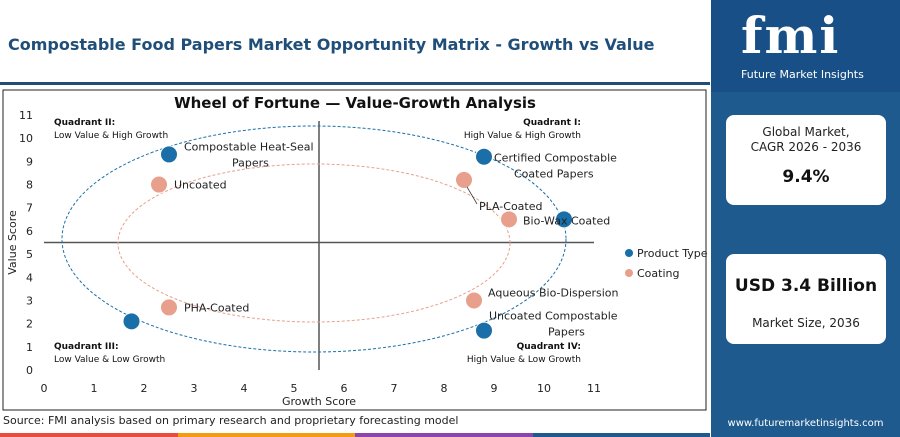  Describe the element at coordinates (472, 195) in the screenshot. I see `label-leader-line` at that location.